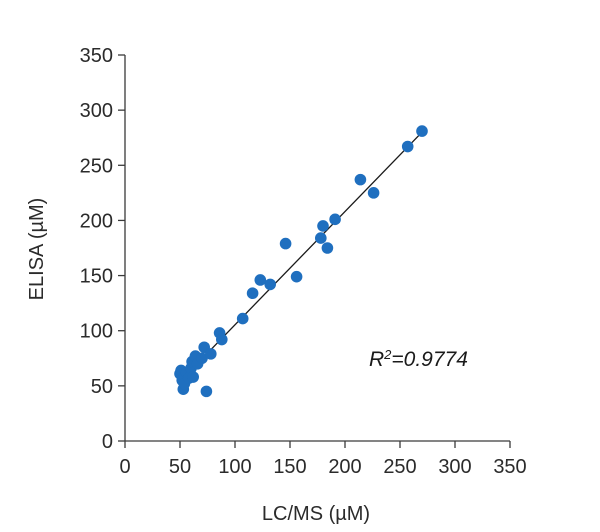 The width and height of the screenshot is (600, 532). I want to click on y-ticks: 0 50 100 150 200 250 300 350, so click(102, 249).